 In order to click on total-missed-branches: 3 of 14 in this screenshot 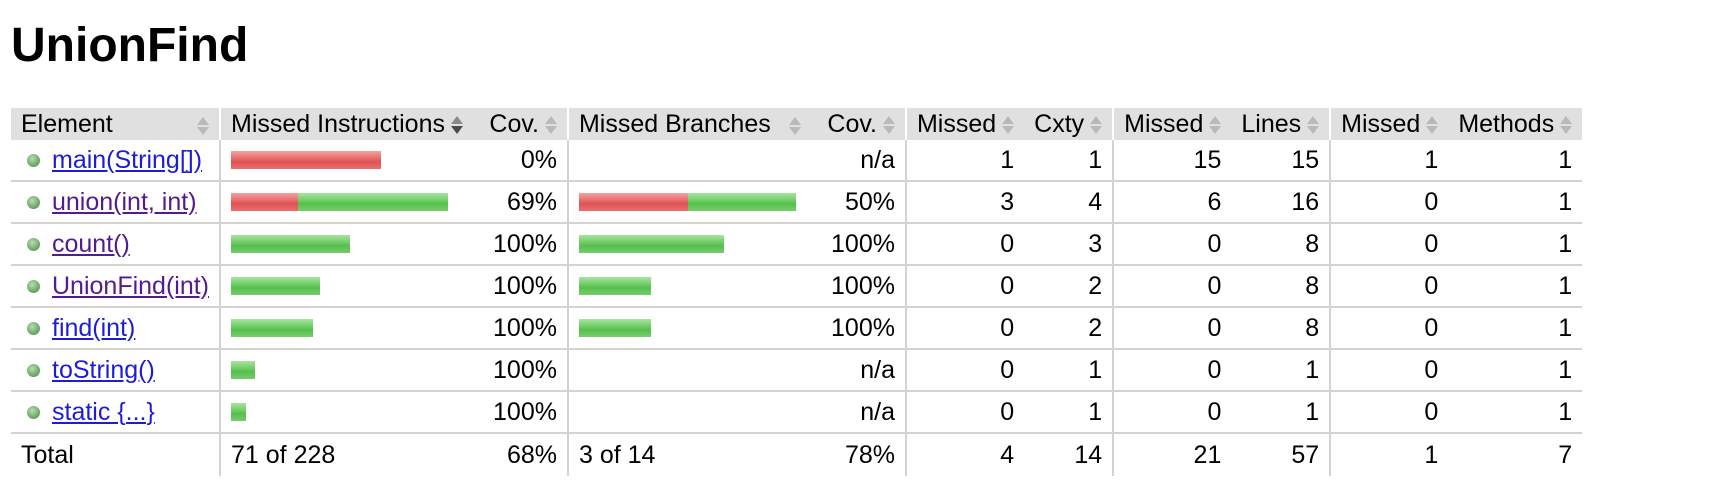, I will do `click(688, 454)`.